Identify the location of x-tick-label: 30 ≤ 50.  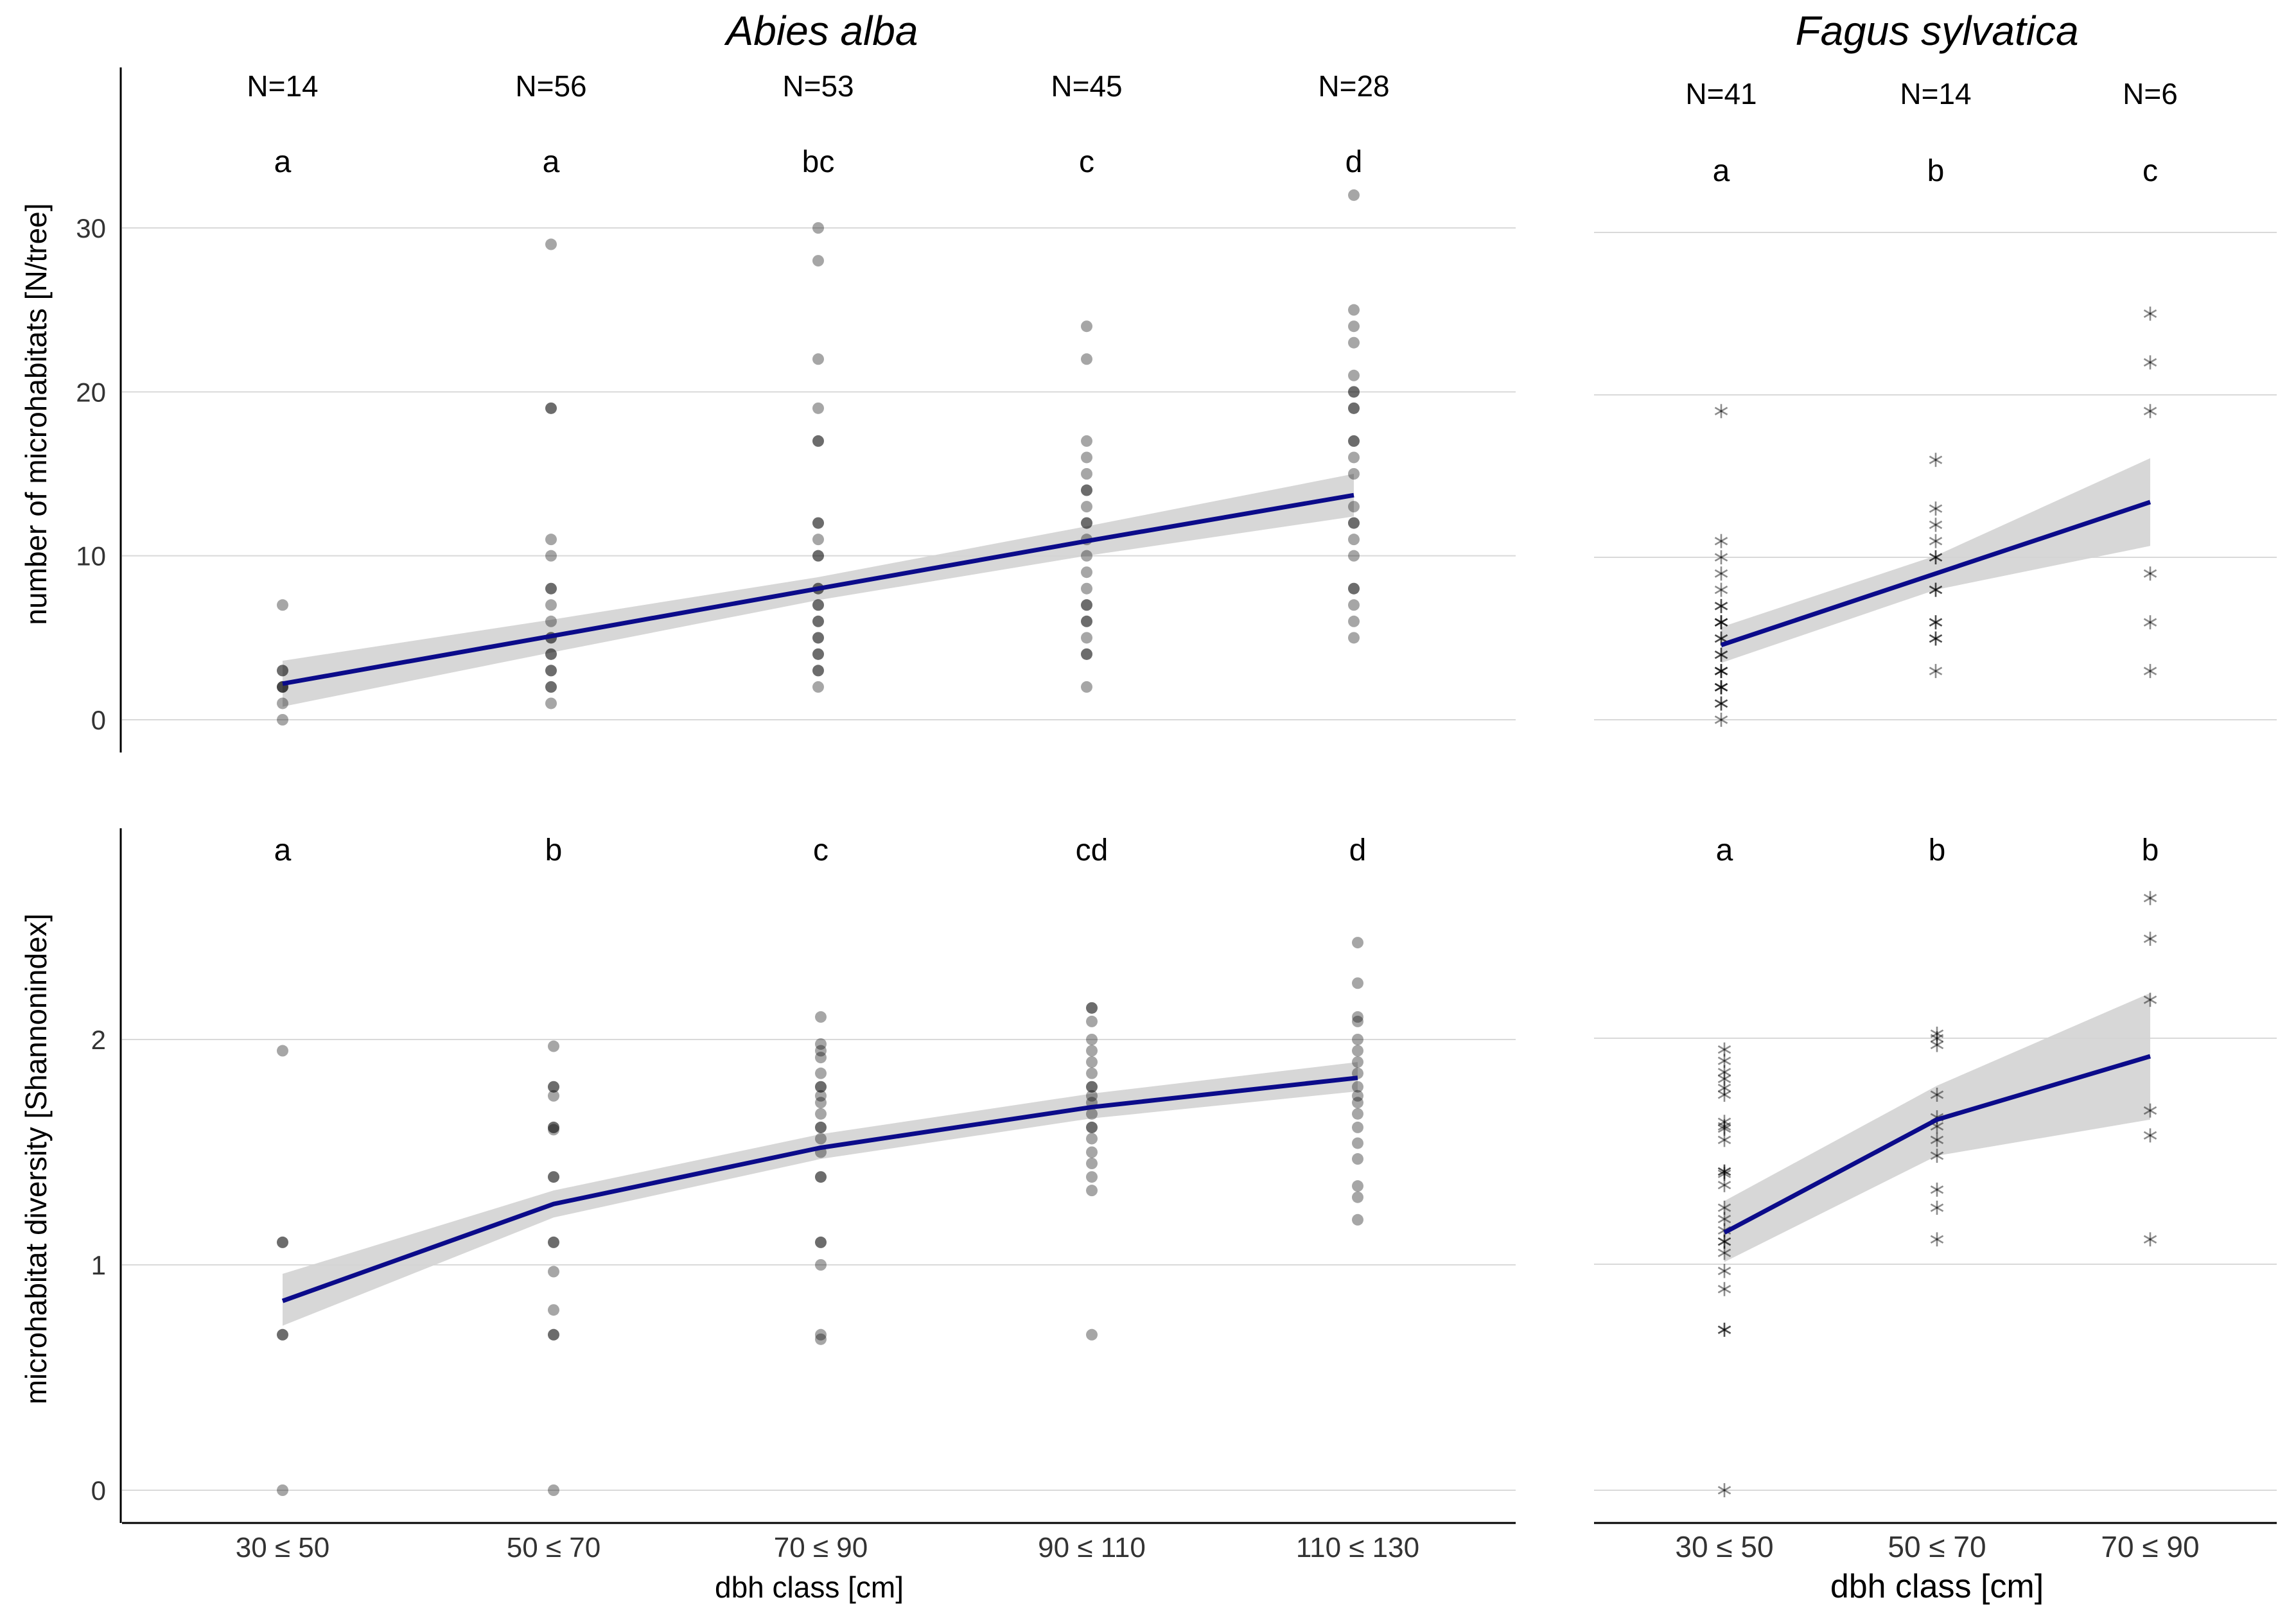
(282, 1547).